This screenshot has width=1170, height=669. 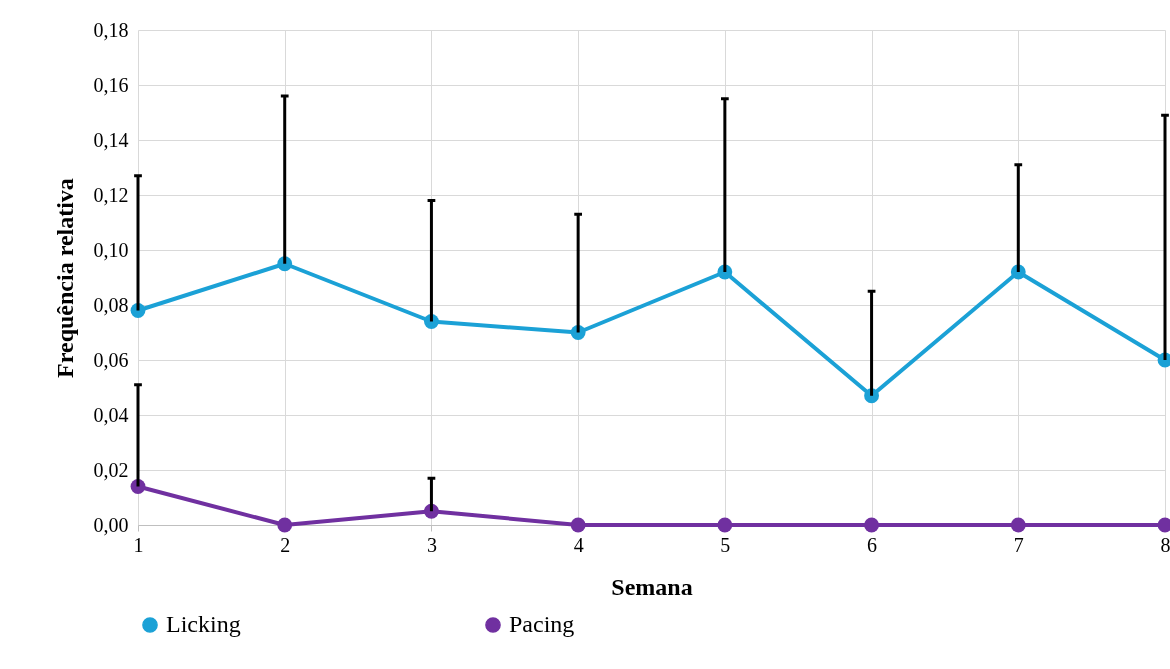 What do you see at coordinates (872, 544) in the screenshot?
I see `x-tick-label: 6` at bounding box center [872, 544].